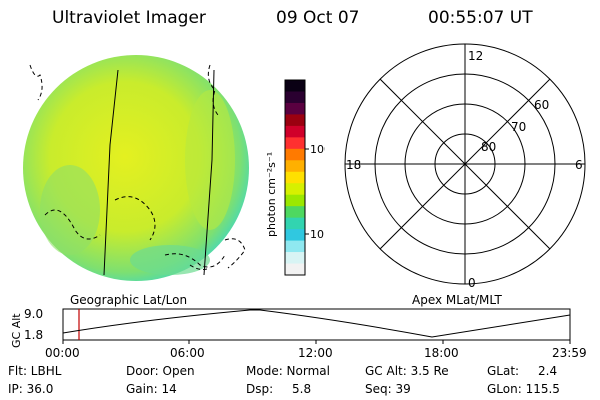 The width and height of the screenshot is (600, 400). Describe the element at coordinates (302, 389) in the screenshot. I see `dsp-value: 5.8` at that location.